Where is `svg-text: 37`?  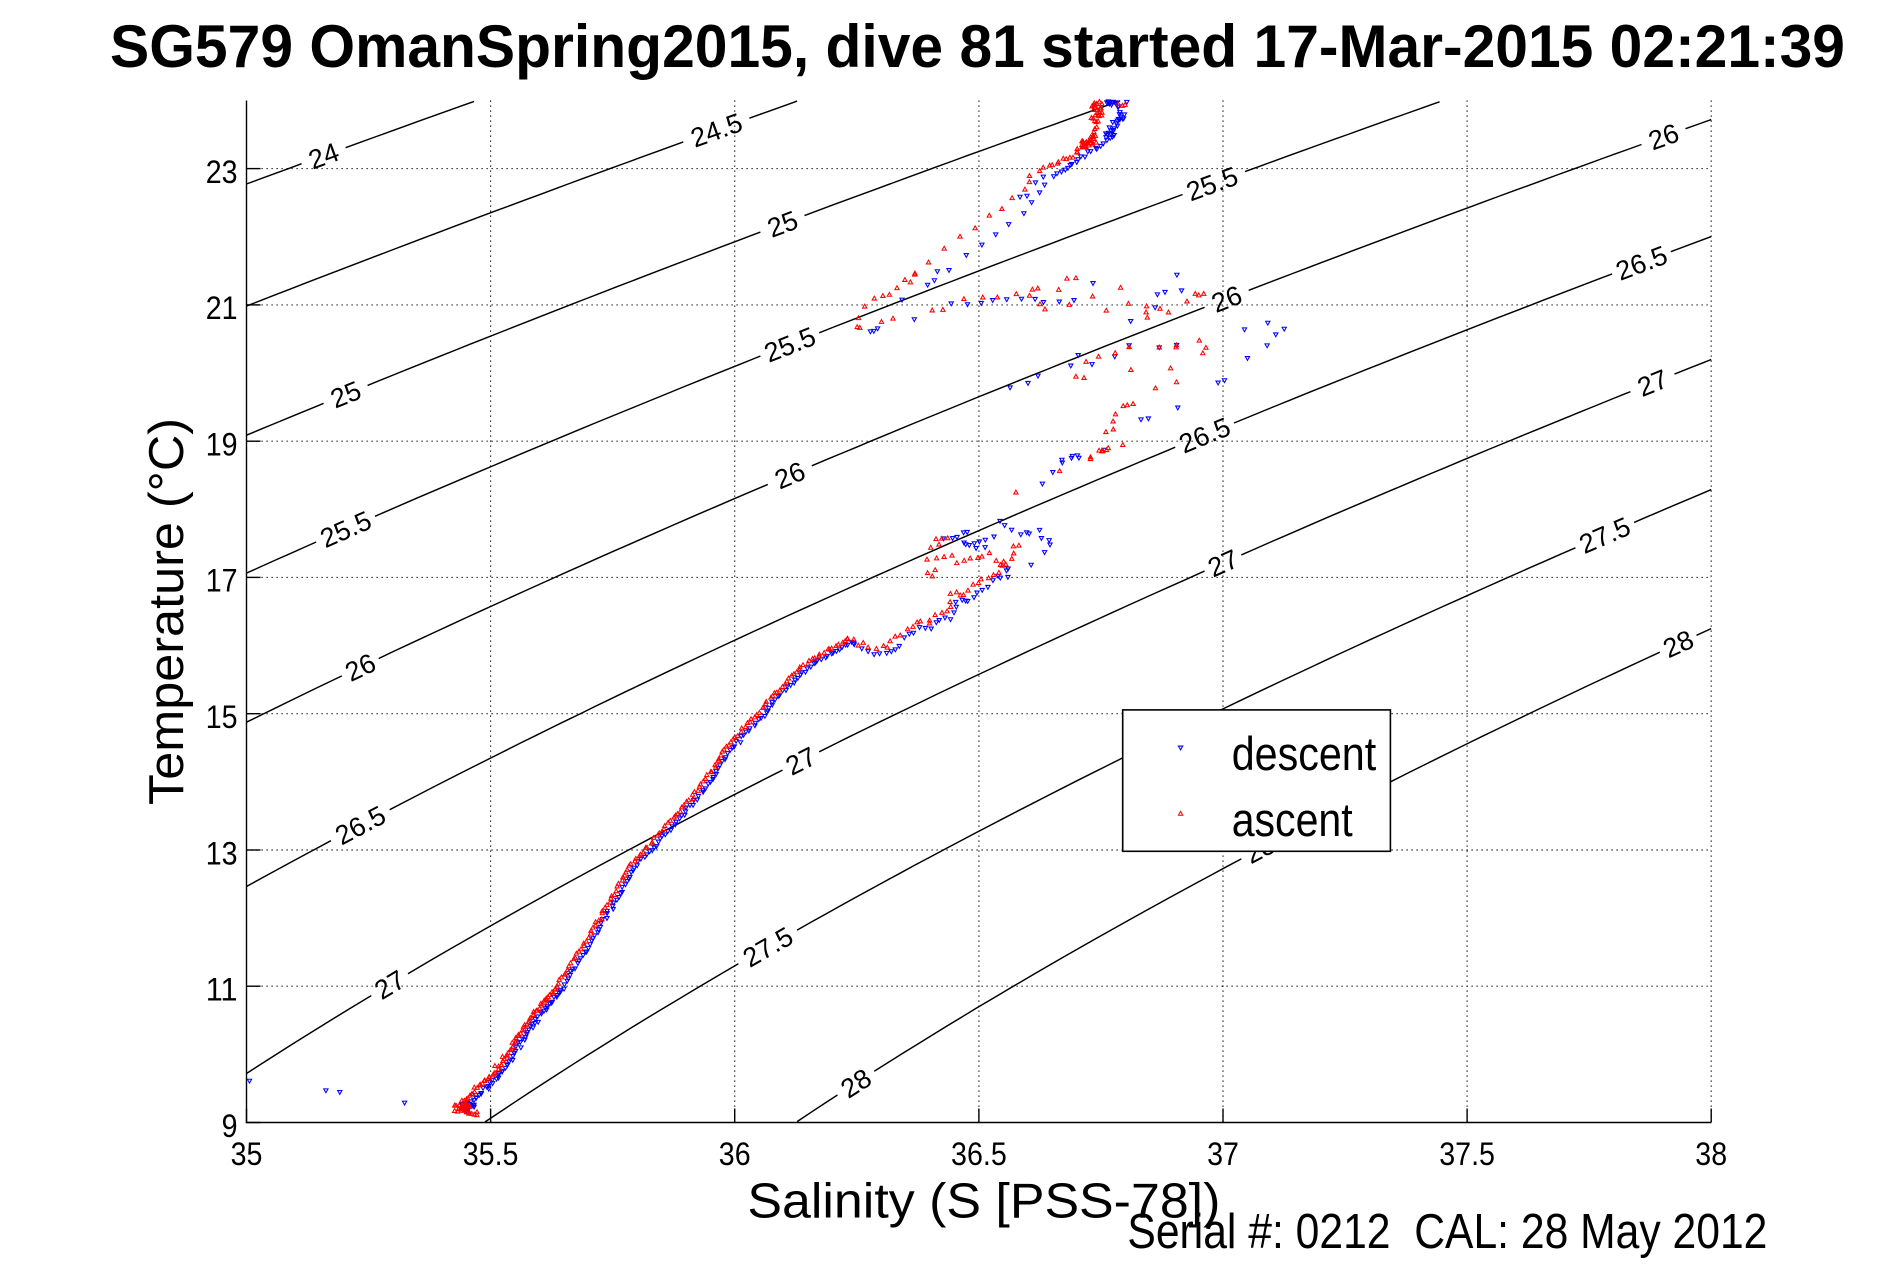 svg-text: 37 is located at coordinates (1223, 1154).